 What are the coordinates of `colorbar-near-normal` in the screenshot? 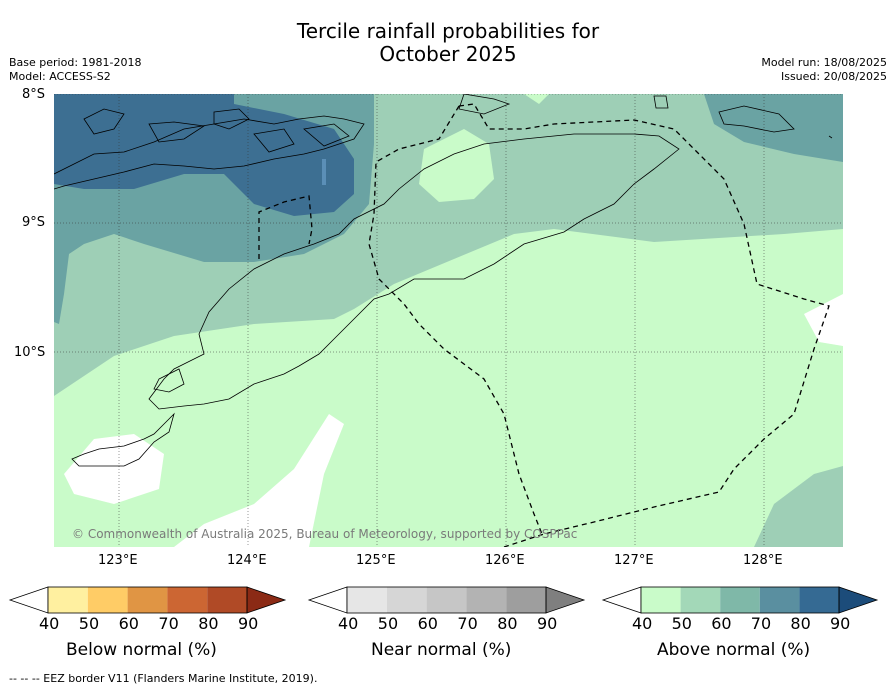 It's located at (446, 600).